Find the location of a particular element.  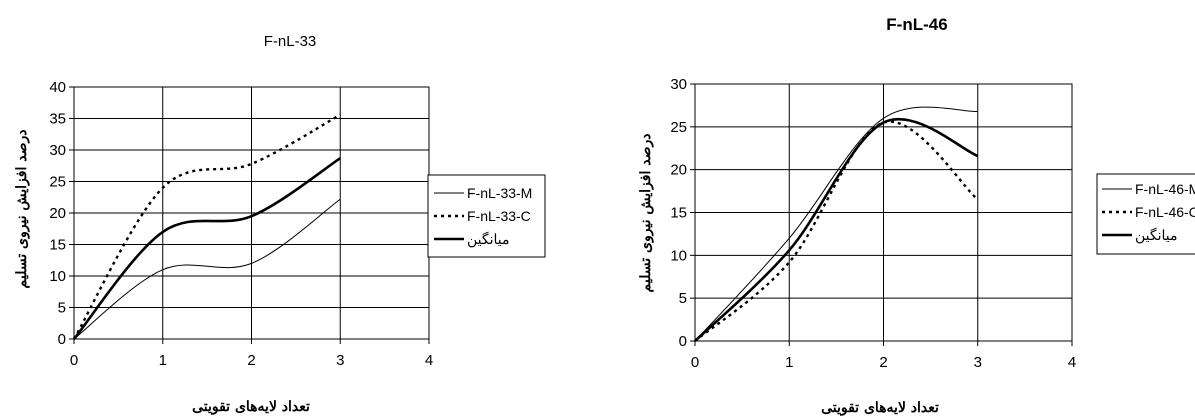

chart-title: F-nL-33 is located at coordinates (290, 41).